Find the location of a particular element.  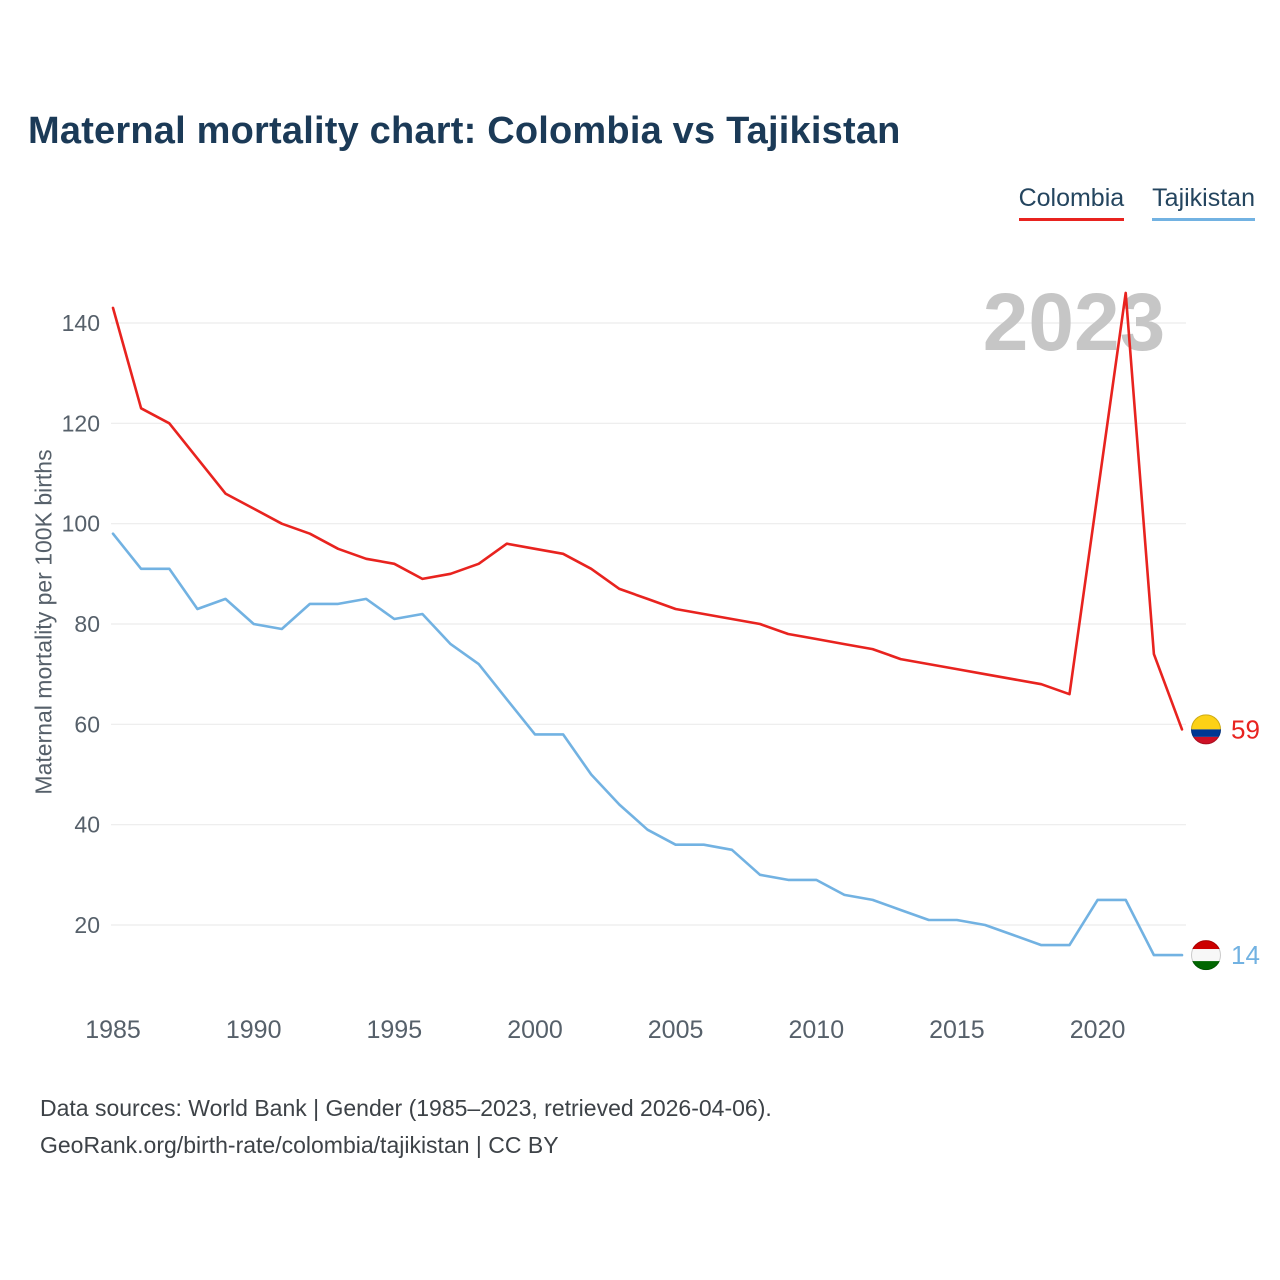

tajikistan-flag-icon-border is located at coordinates (1206, 955).